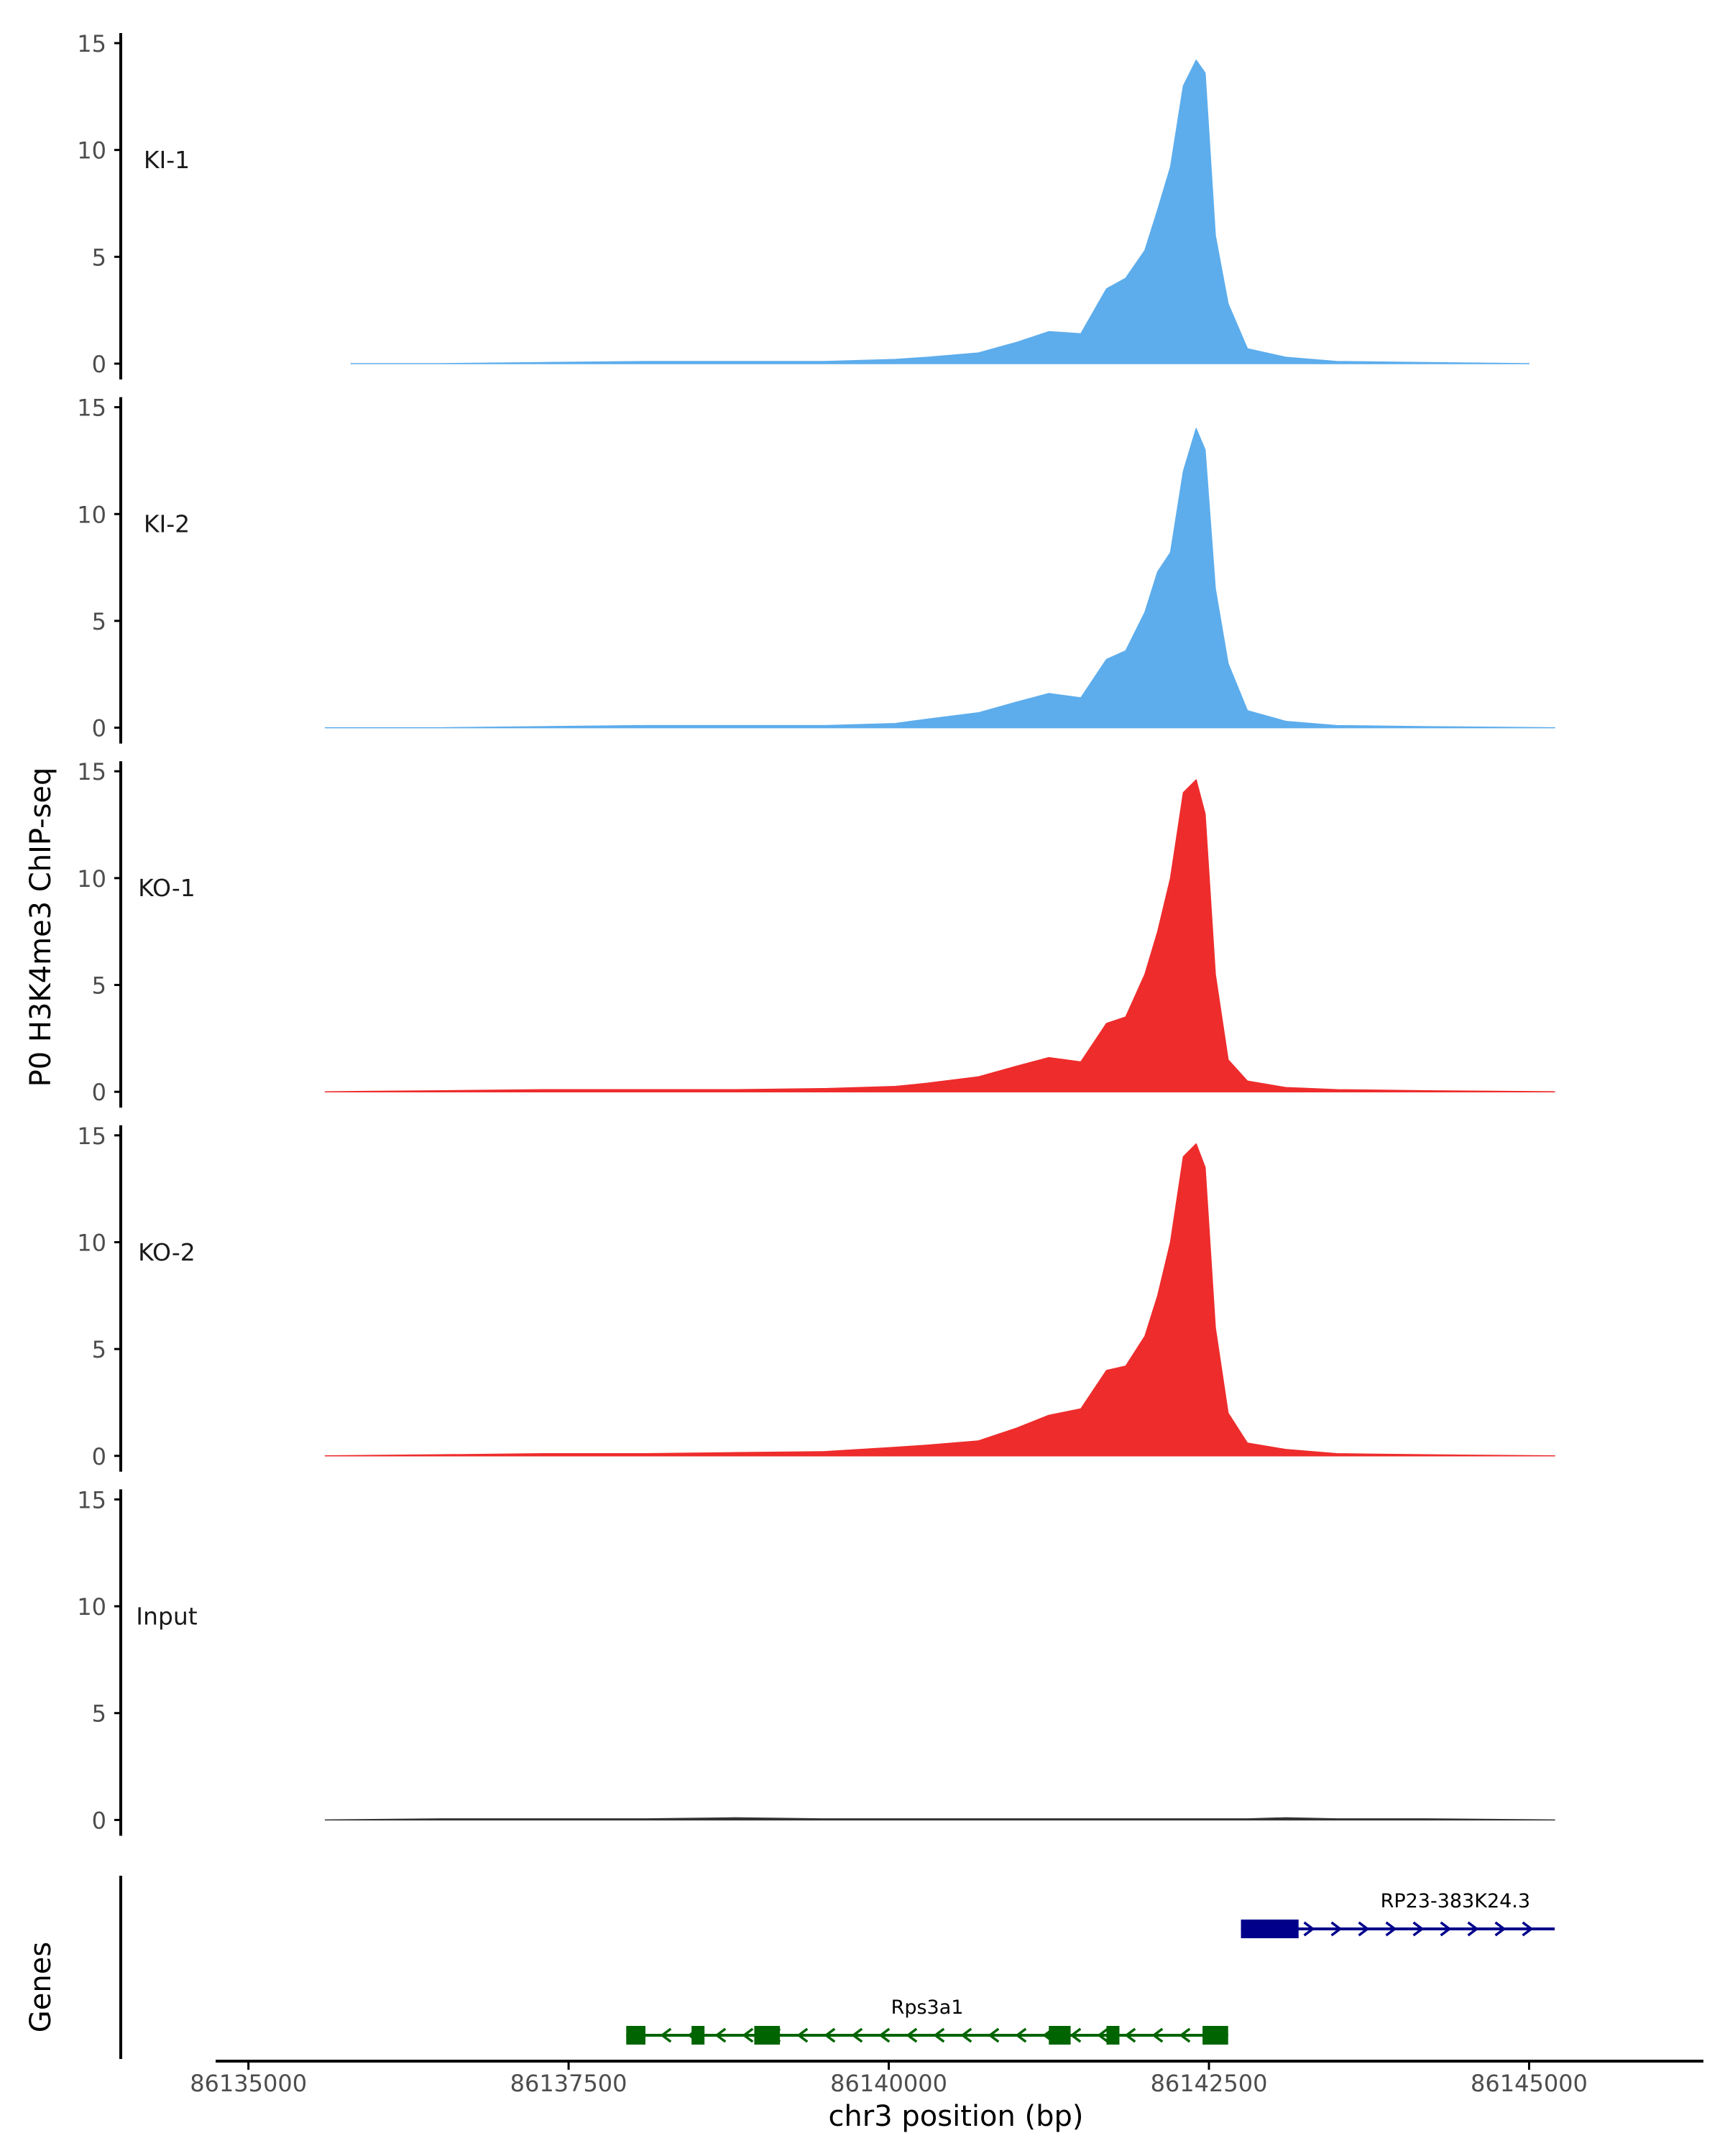  I want to click on genes-track: RP23-383K24.3 Rps3a1, so click(837, 1967).